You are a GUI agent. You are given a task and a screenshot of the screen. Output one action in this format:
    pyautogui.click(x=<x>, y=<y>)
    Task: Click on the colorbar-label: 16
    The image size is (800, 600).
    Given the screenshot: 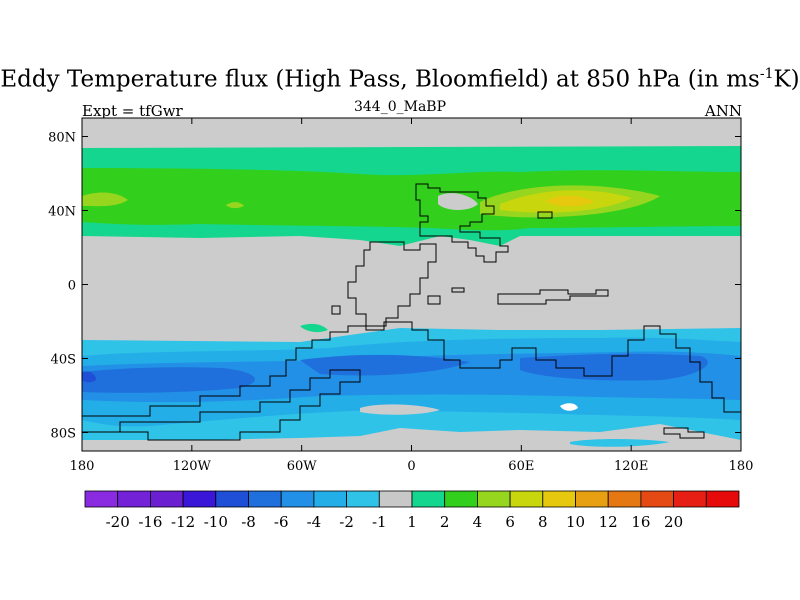 What is the action you would take?
    pyautogui.click(x=640, y=522)
    